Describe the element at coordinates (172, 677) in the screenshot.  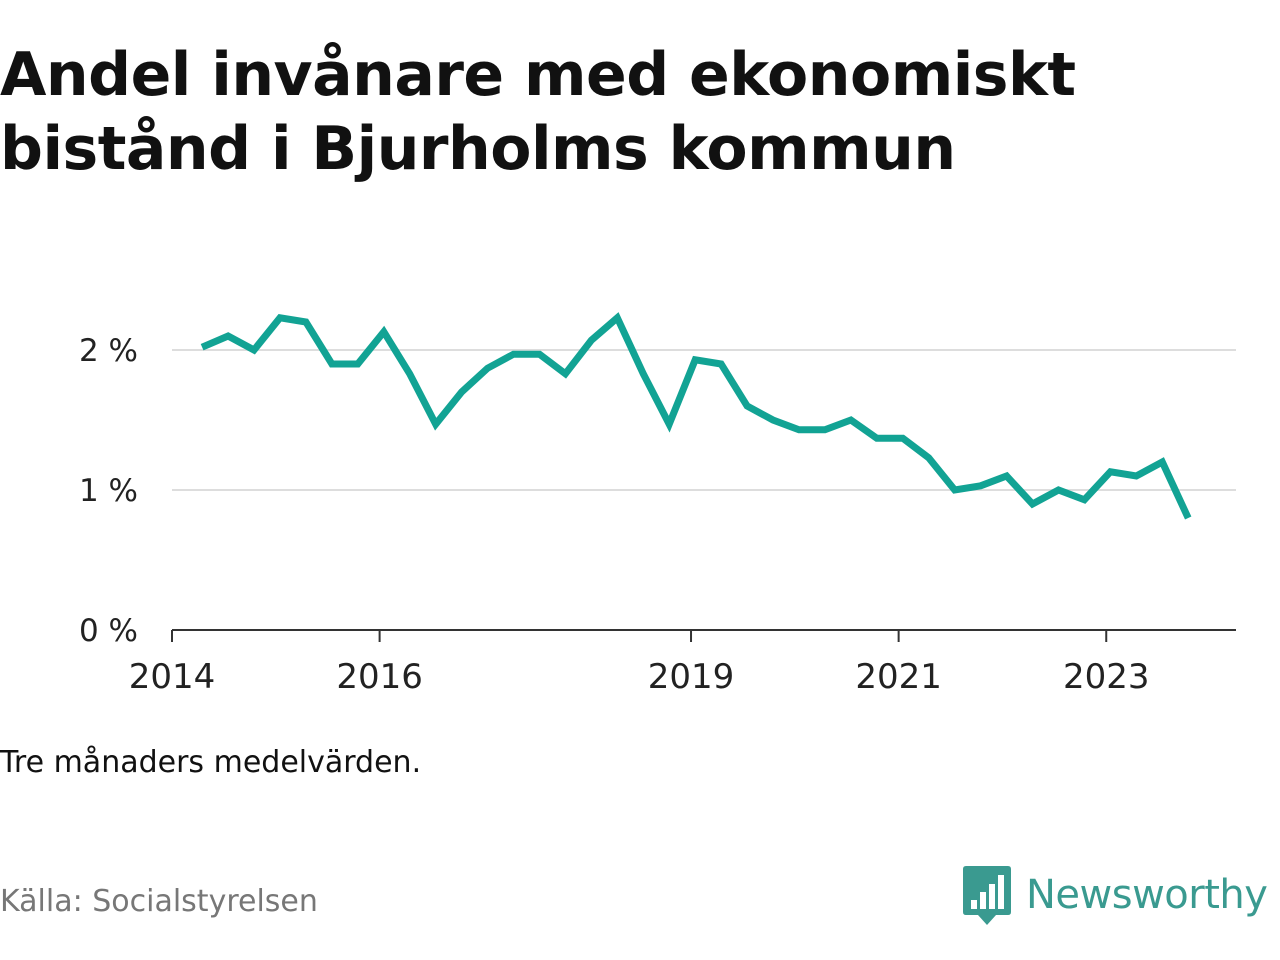
I see `x-tick-label: 2014` at that location.